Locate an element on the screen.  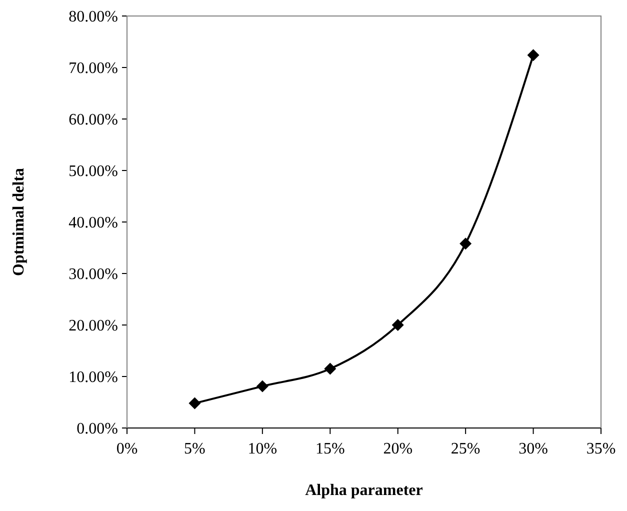
y-tick-label: 0.00% is located at coordinates (97, 429).